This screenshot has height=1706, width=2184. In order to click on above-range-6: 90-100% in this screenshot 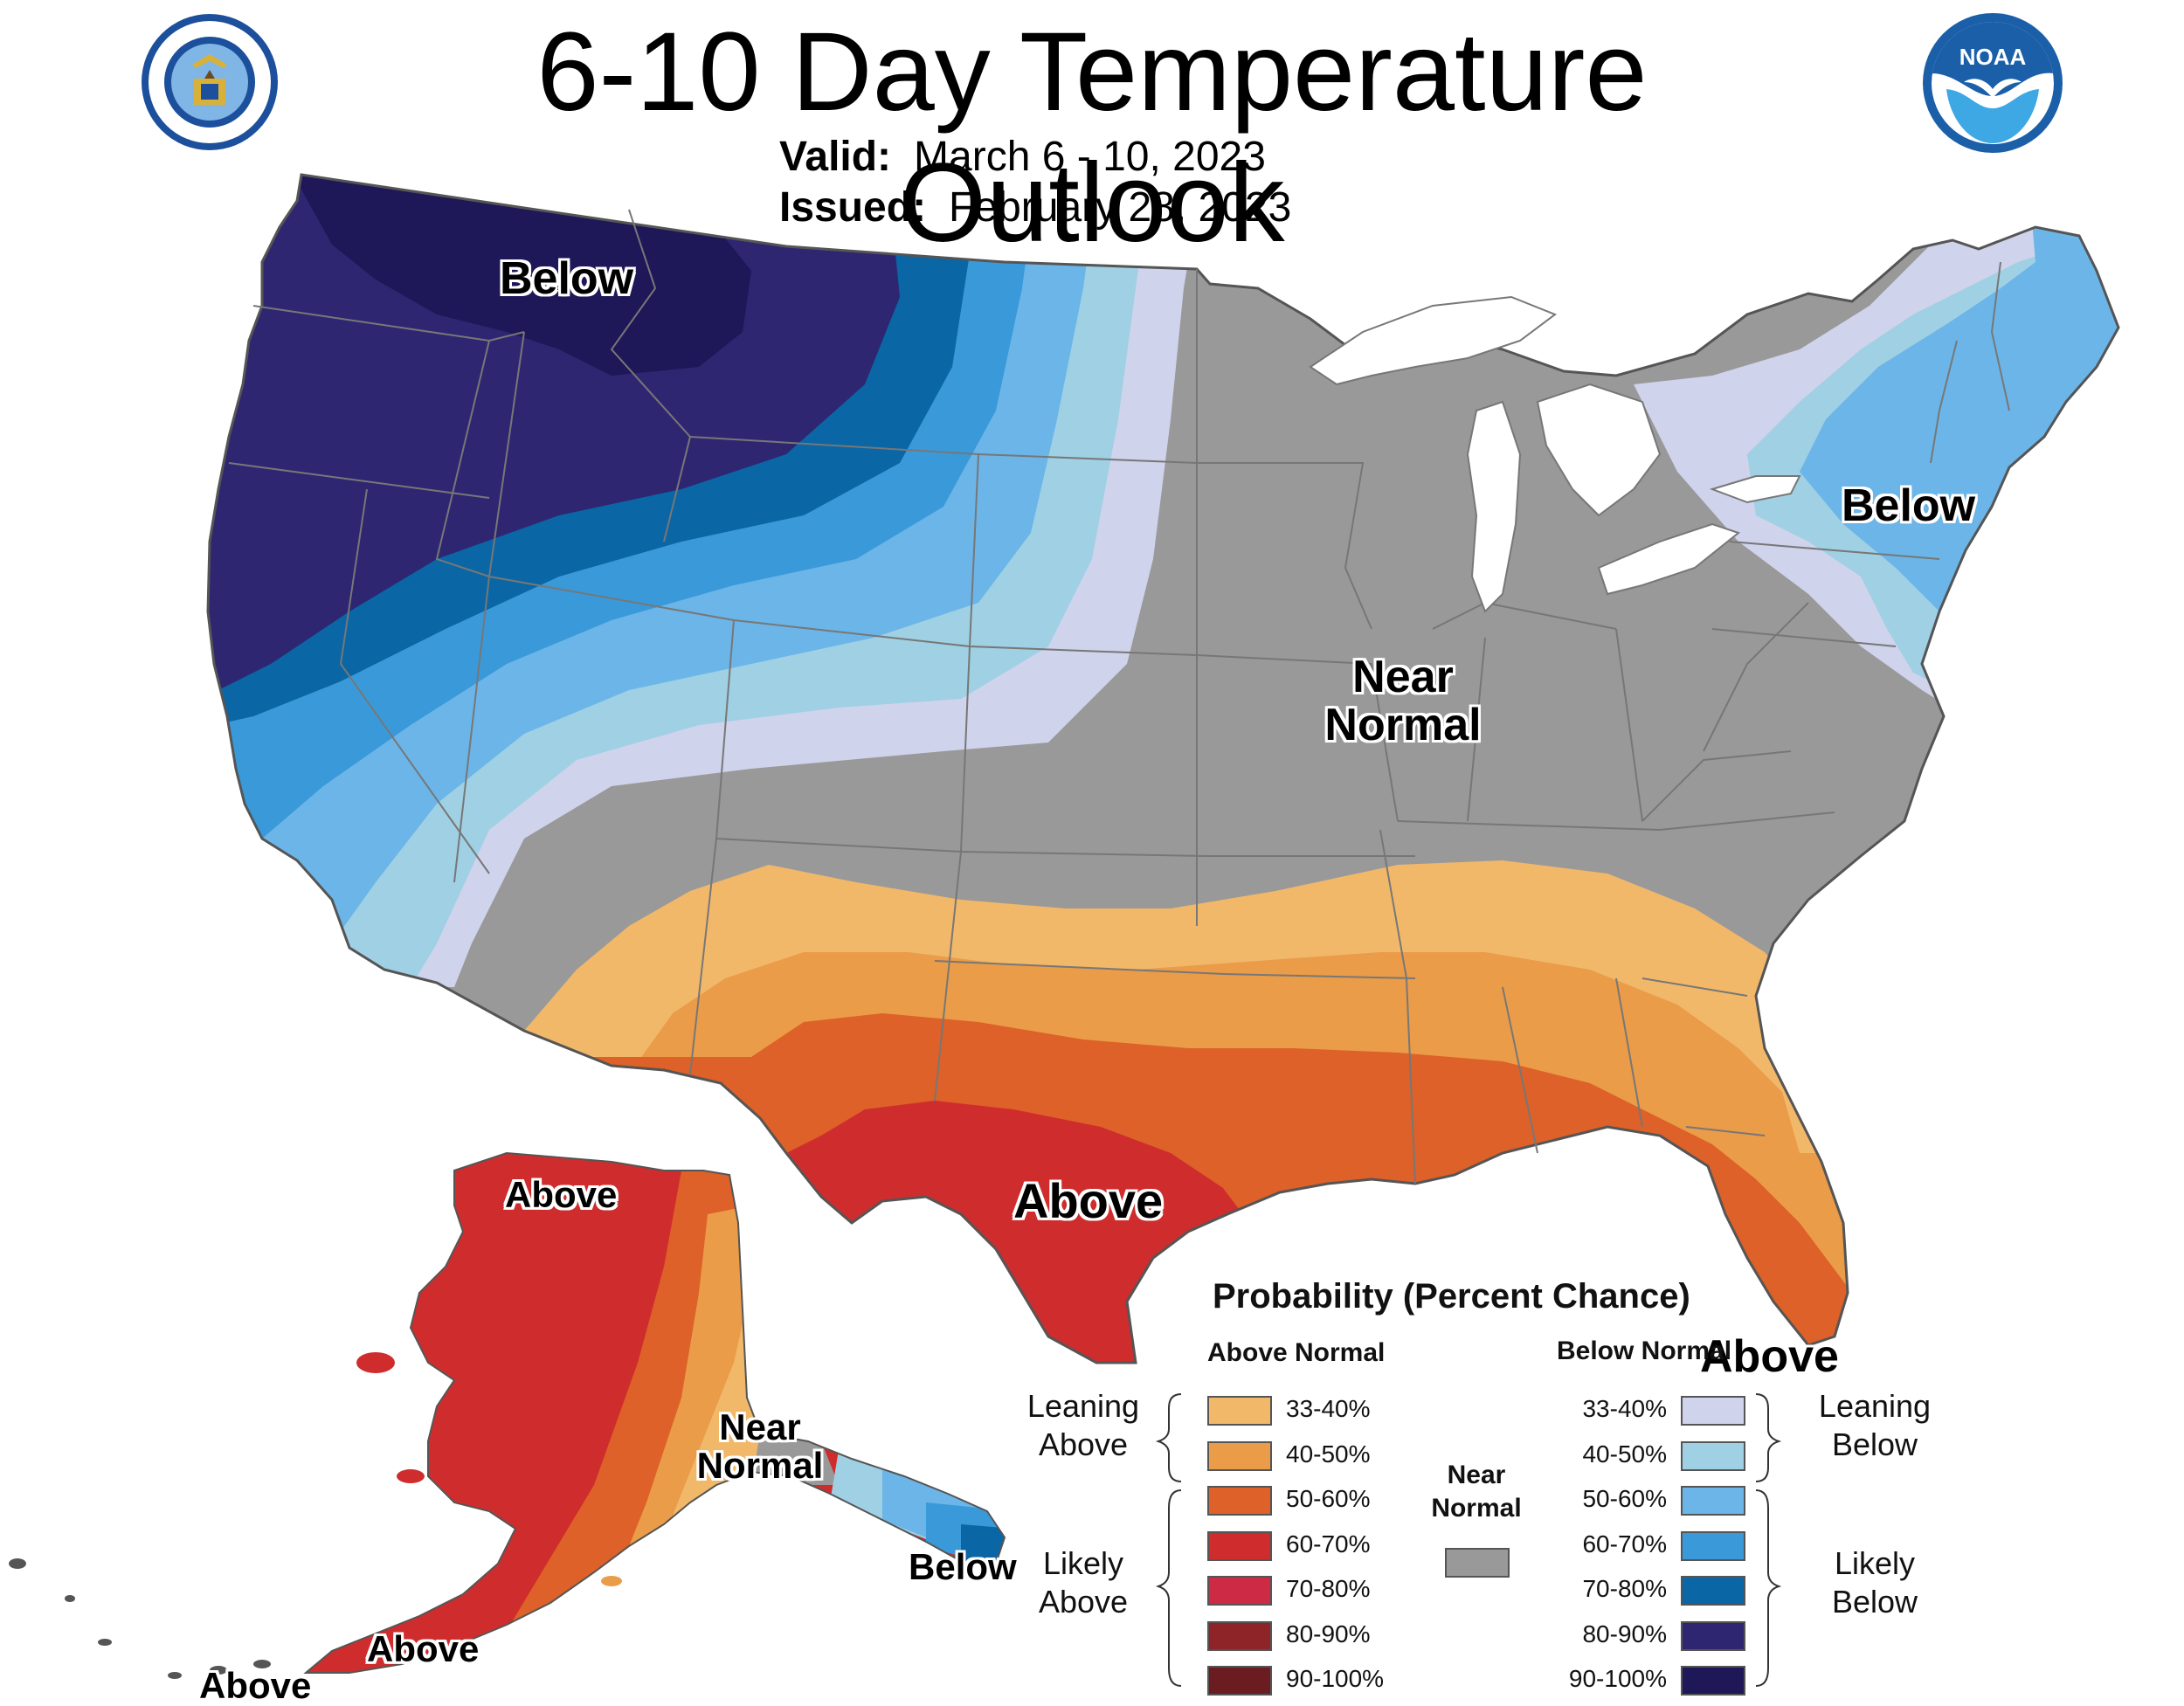, I will do `click(1335, 1678)`.